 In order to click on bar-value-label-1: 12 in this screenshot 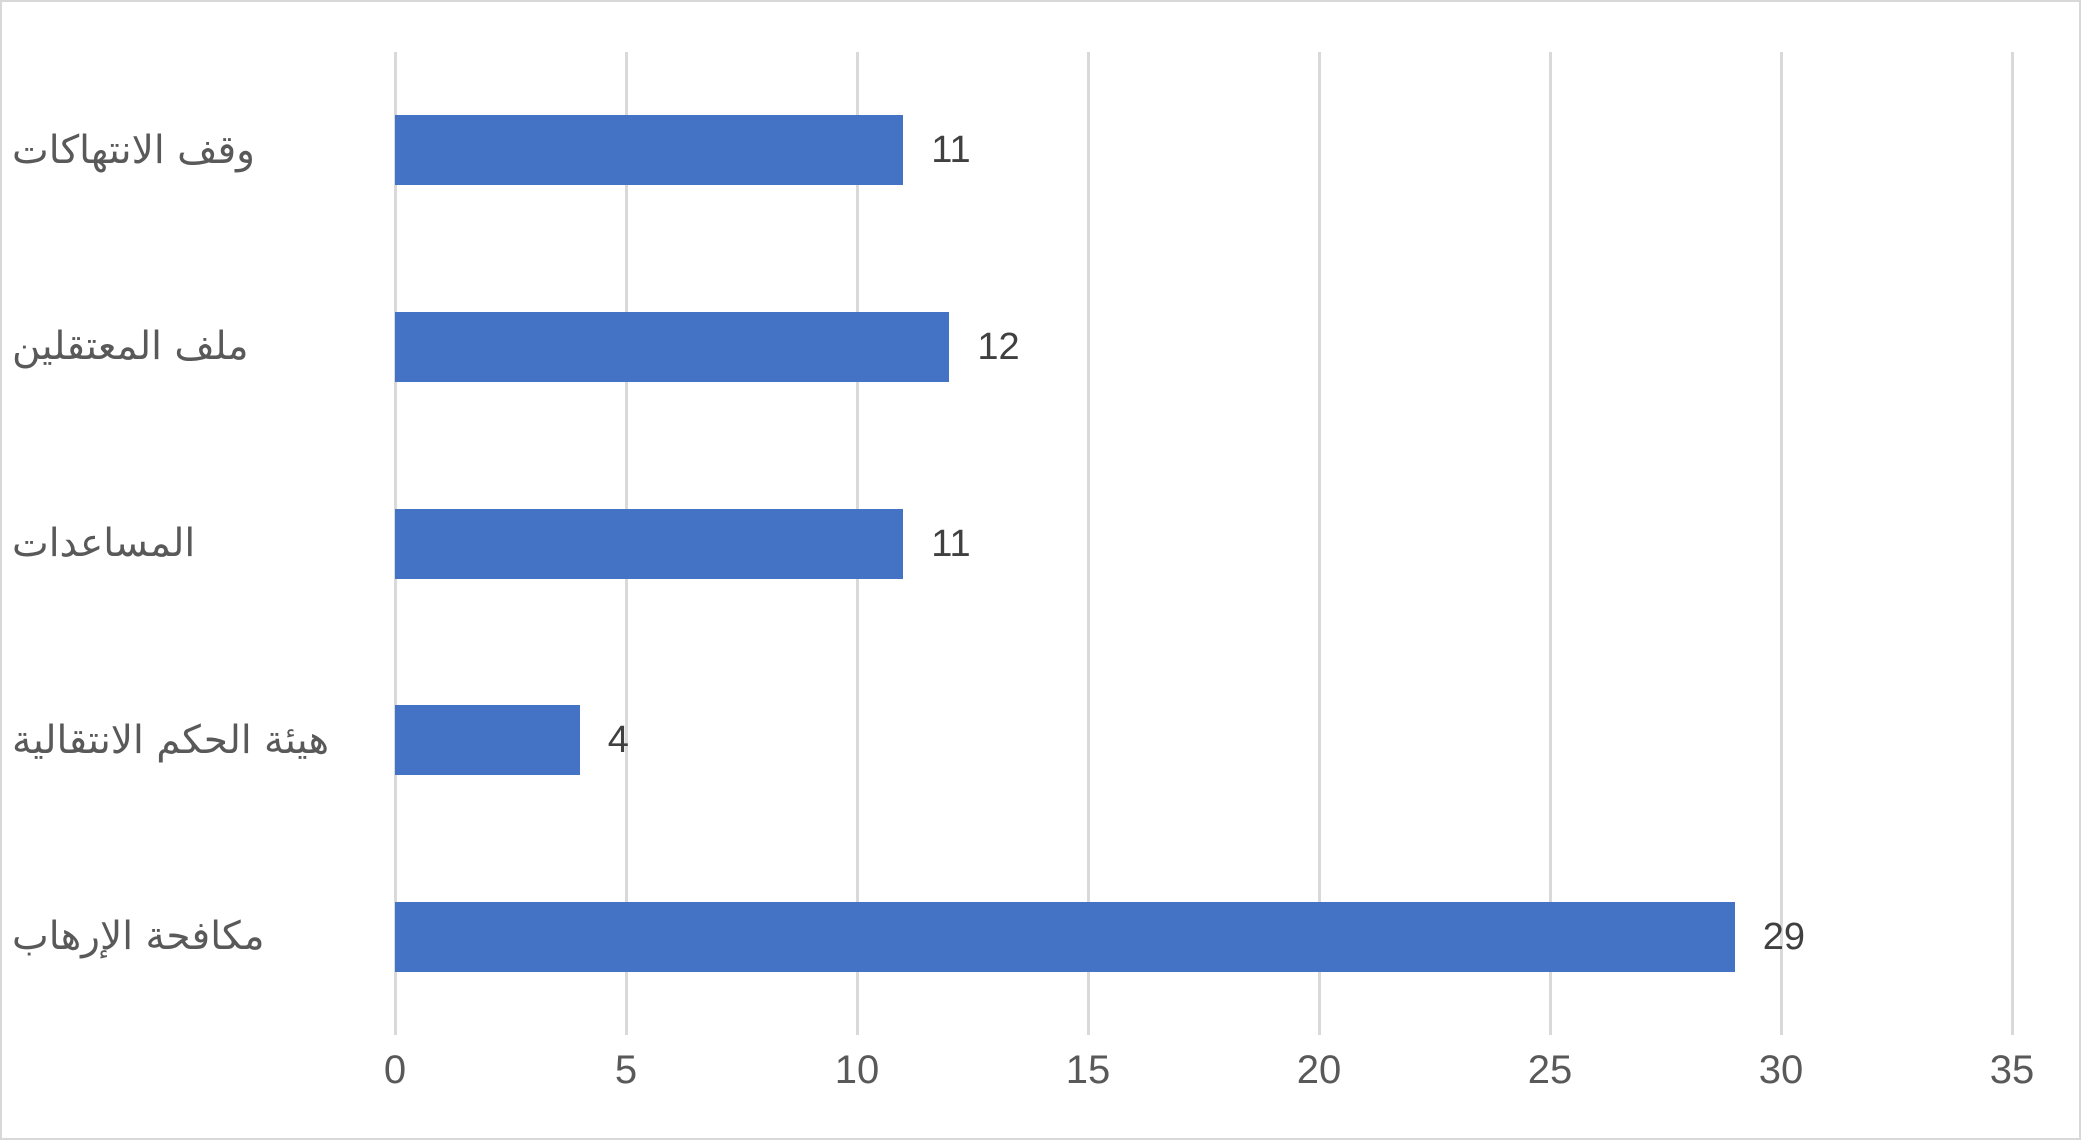, I will do `click(998, 346)`.